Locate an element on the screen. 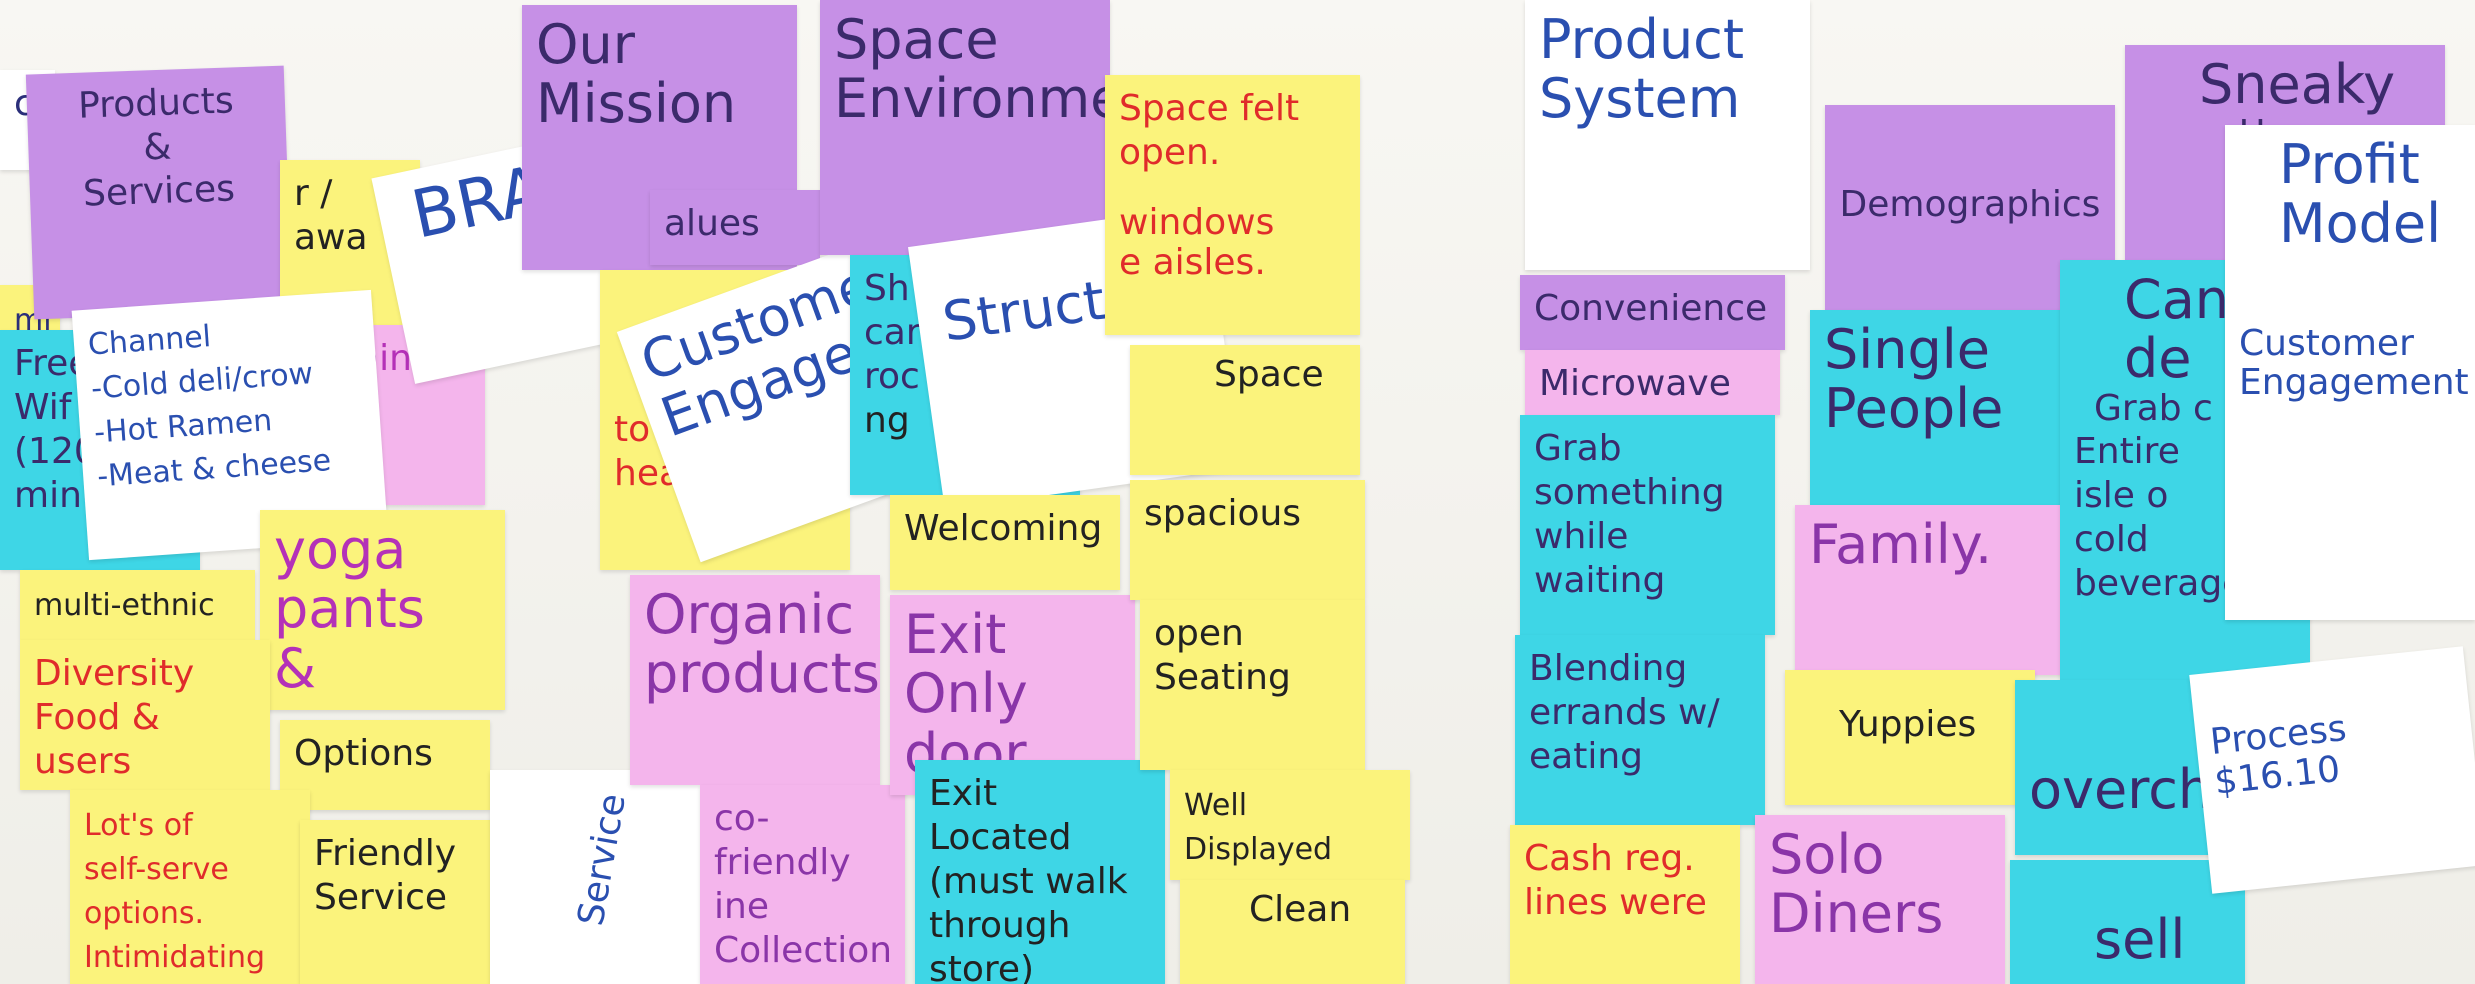  note-yuppies: Yuppies is located at coordinates (1910, 737).